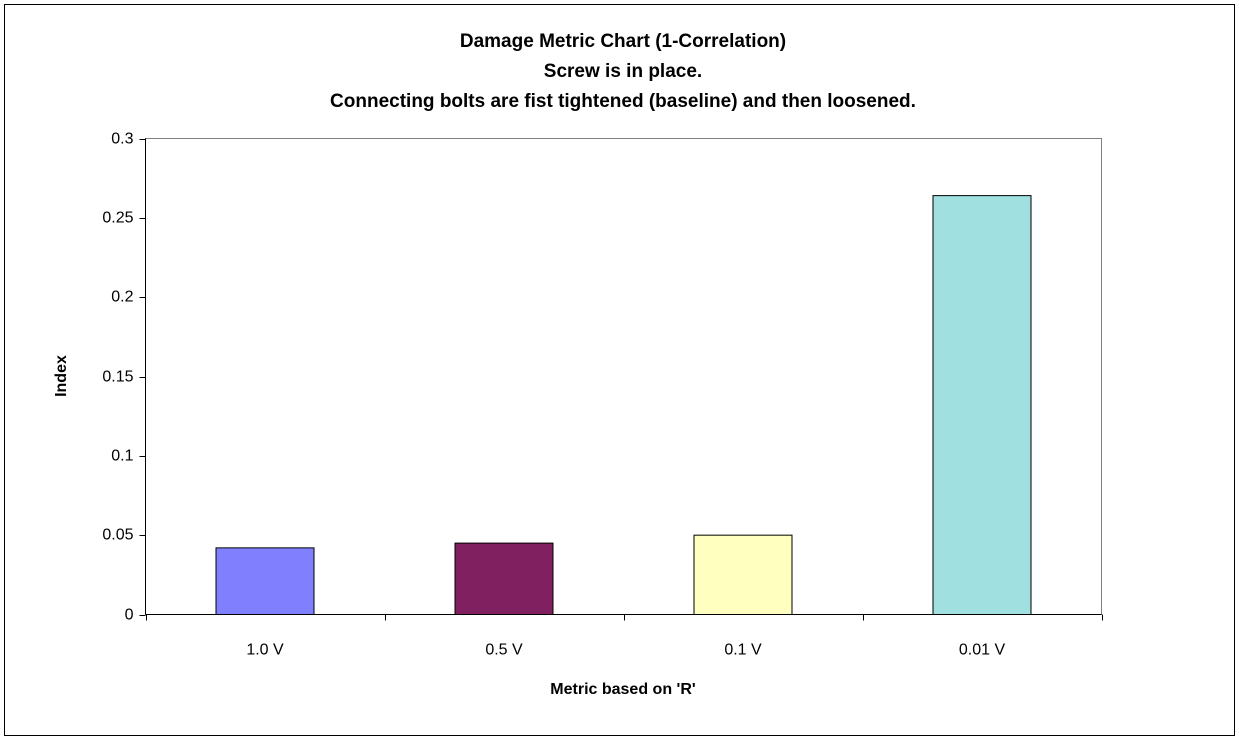 The height and width of the screenshot is (740, 1239). What do you see at coordinates (117, 535) in the screenshot?
I see `y-tick-label: 0.05` at bounding box center [117, 535].